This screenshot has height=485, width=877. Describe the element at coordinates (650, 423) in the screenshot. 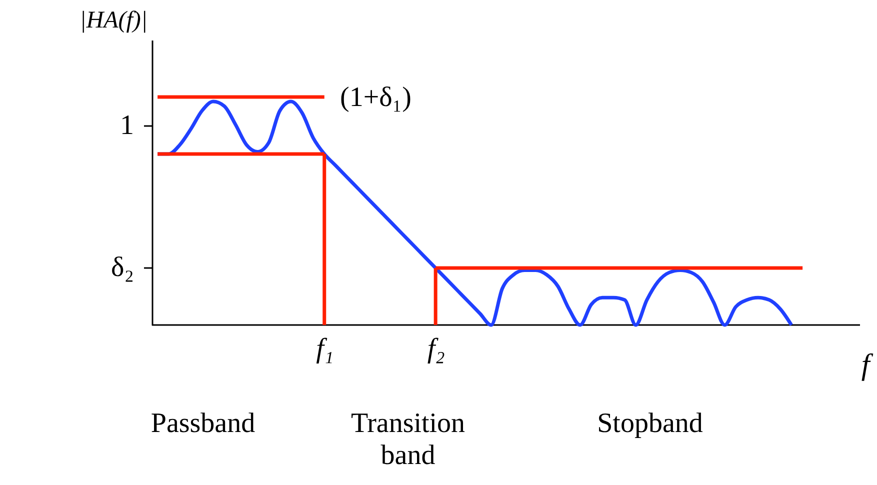

I see `text: Stopband` at that location.